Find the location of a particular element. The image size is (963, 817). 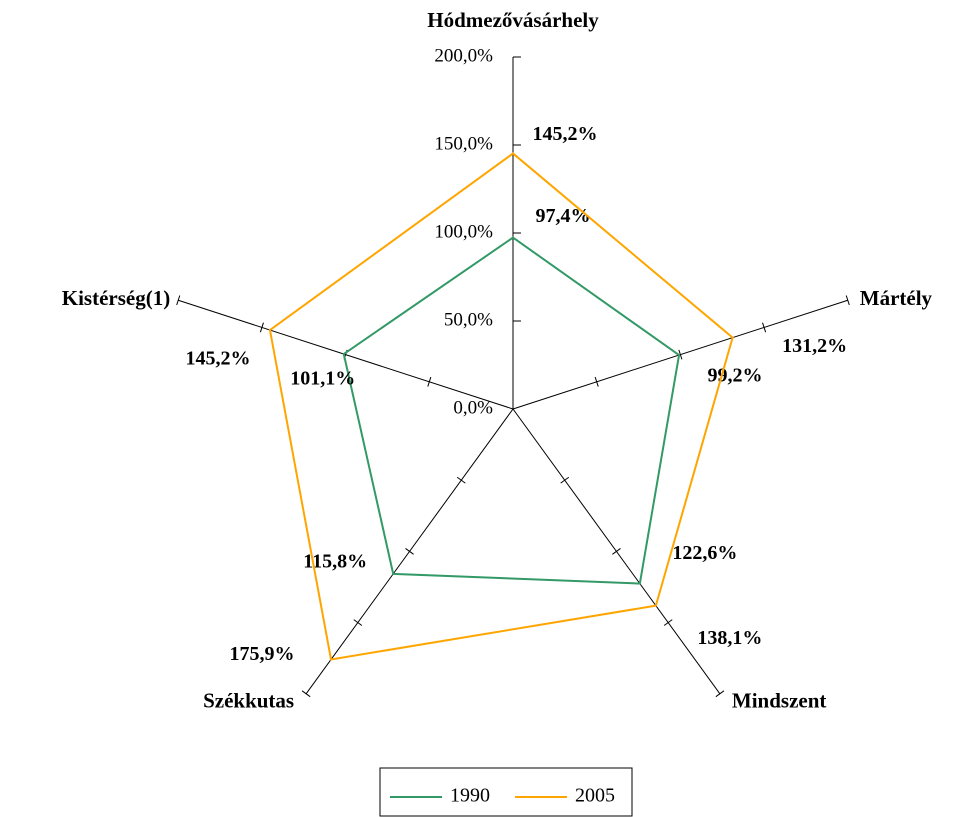

data-label: 97,4% is located at coordinates (563, 216).